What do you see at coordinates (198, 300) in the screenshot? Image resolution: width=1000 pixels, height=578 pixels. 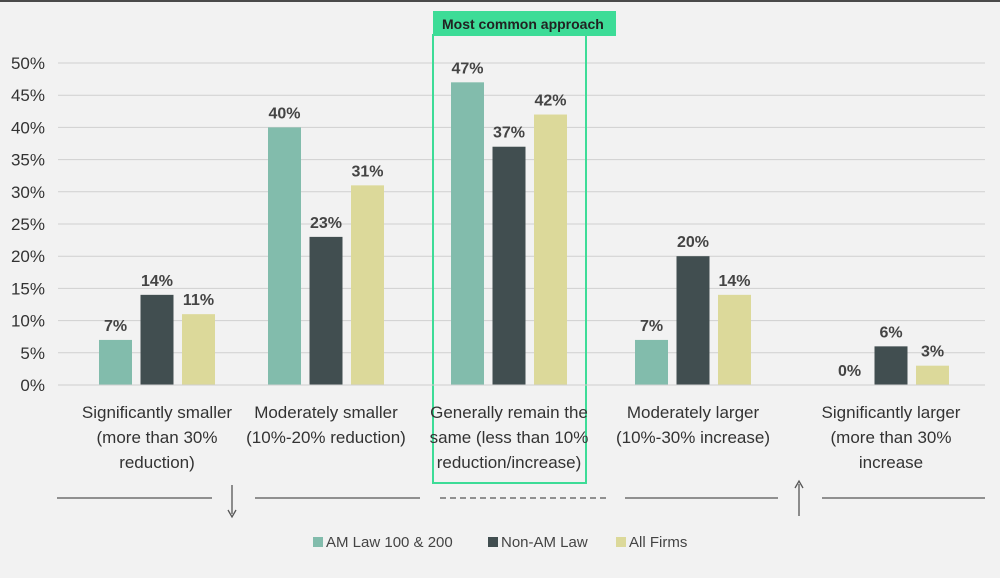 I see `data-label: 11%` at bounding box center [198, 300].